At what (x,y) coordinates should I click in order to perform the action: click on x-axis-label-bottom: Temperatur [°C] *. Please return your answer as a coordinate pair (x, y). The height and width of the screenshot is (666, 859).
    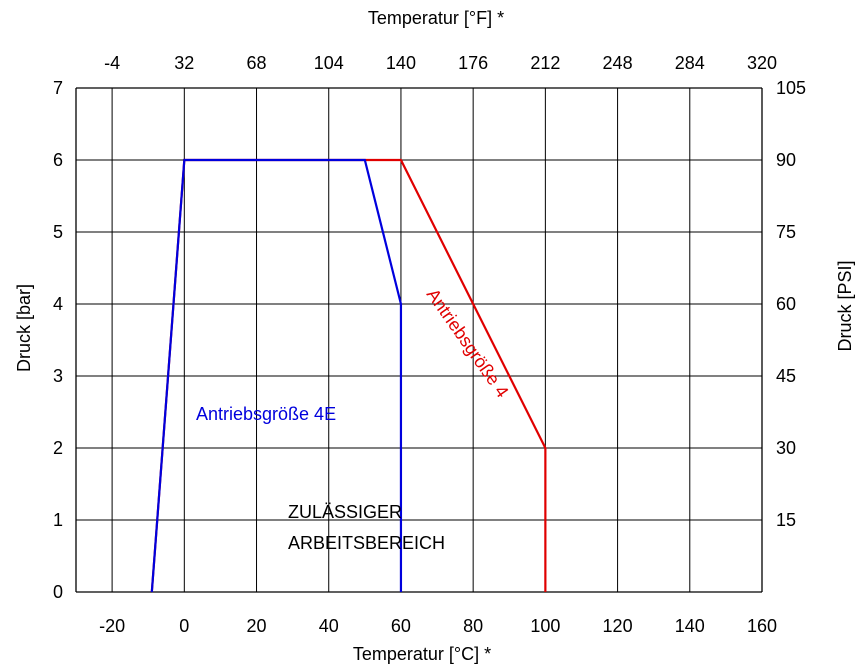
    Looking at the image, I should click on (422, 654).